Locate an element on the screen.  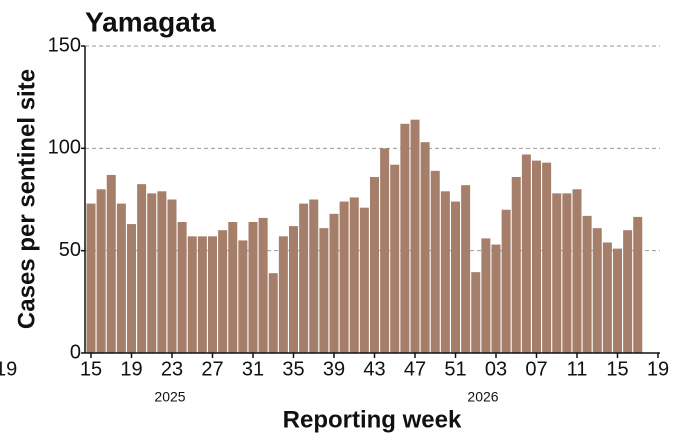
year-label: 2025 is located at coordinates (169, 397).